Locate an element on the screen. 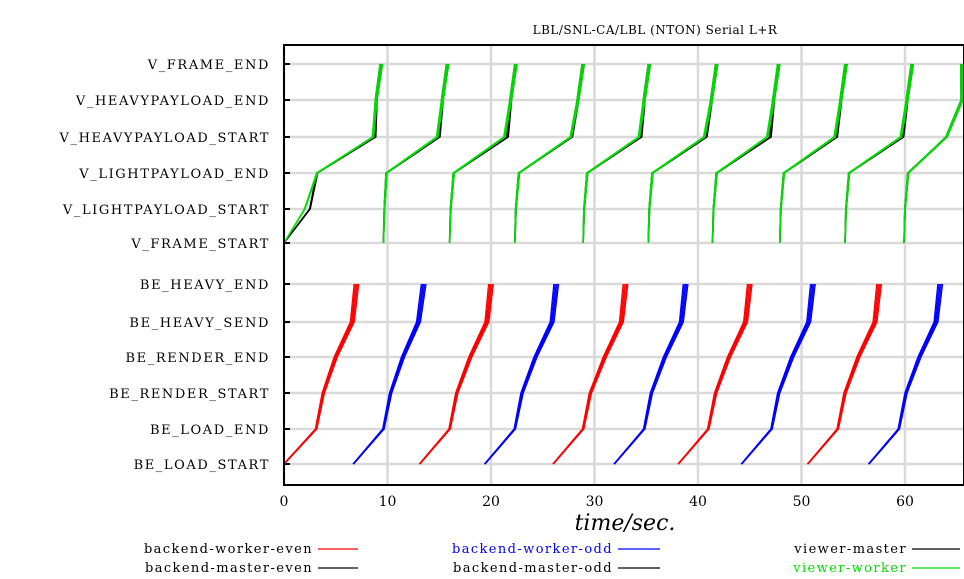  x-tick-label: 30 is located at coordinates (595, 502).